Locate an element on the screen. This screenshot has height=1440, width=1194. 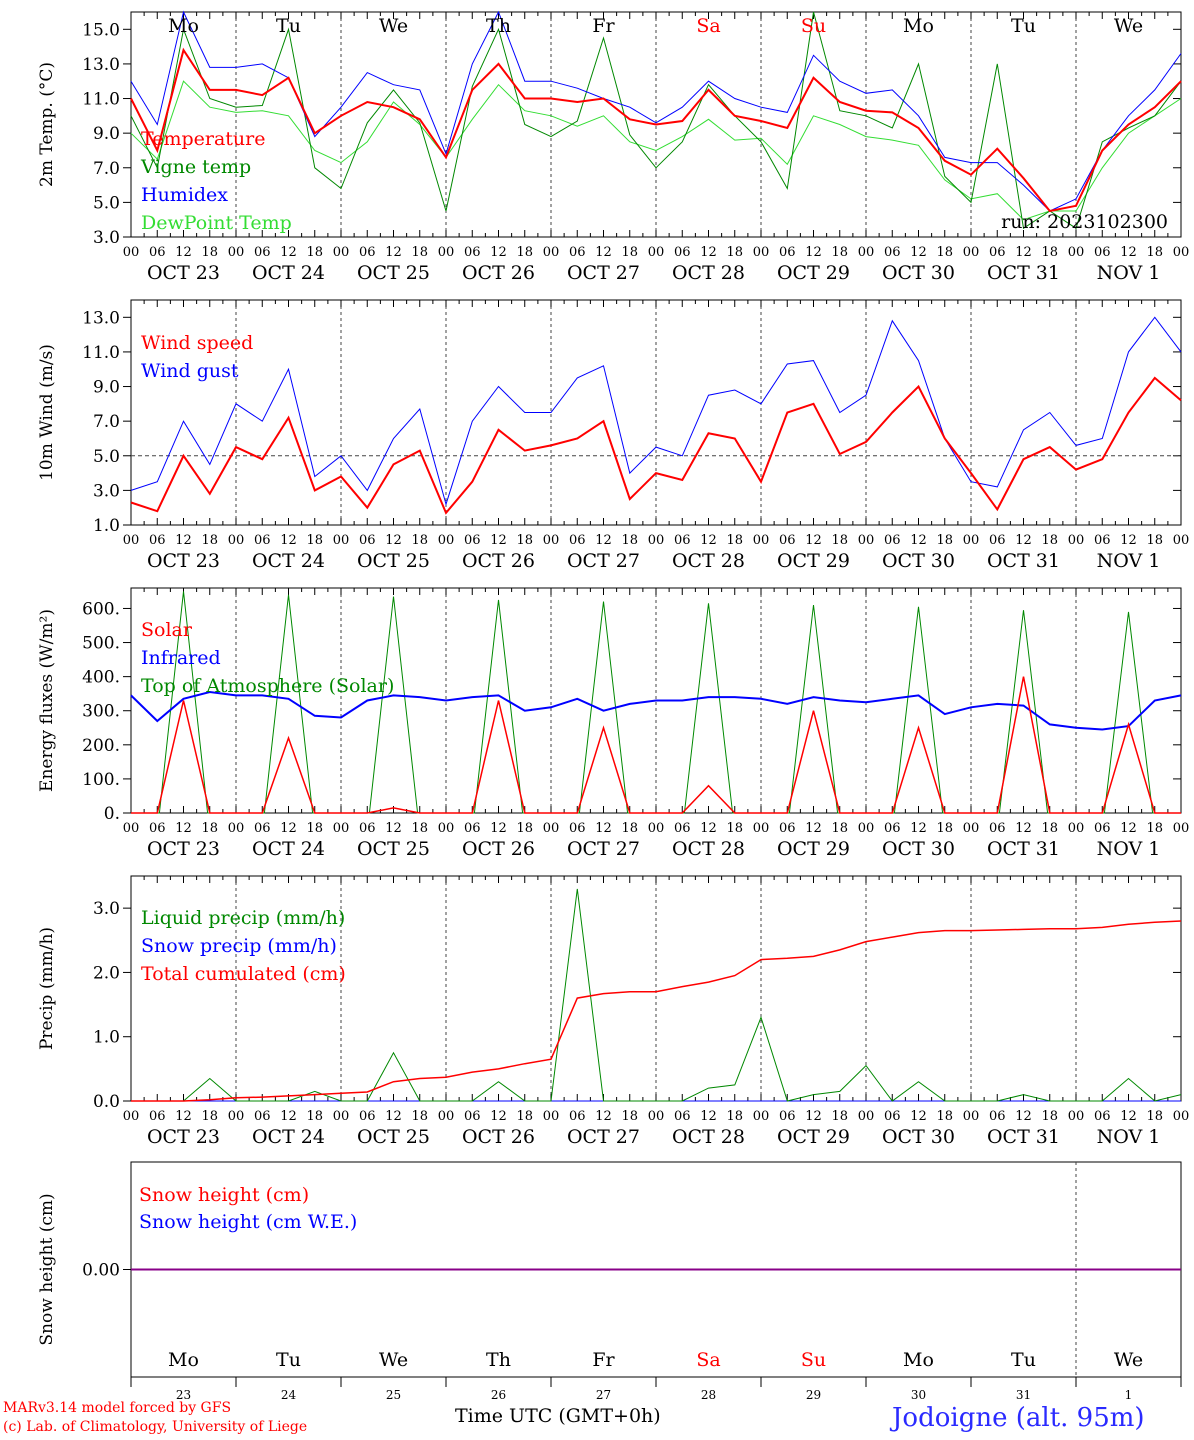
weekday-label: Fr is located at coordinates (603, 1360).